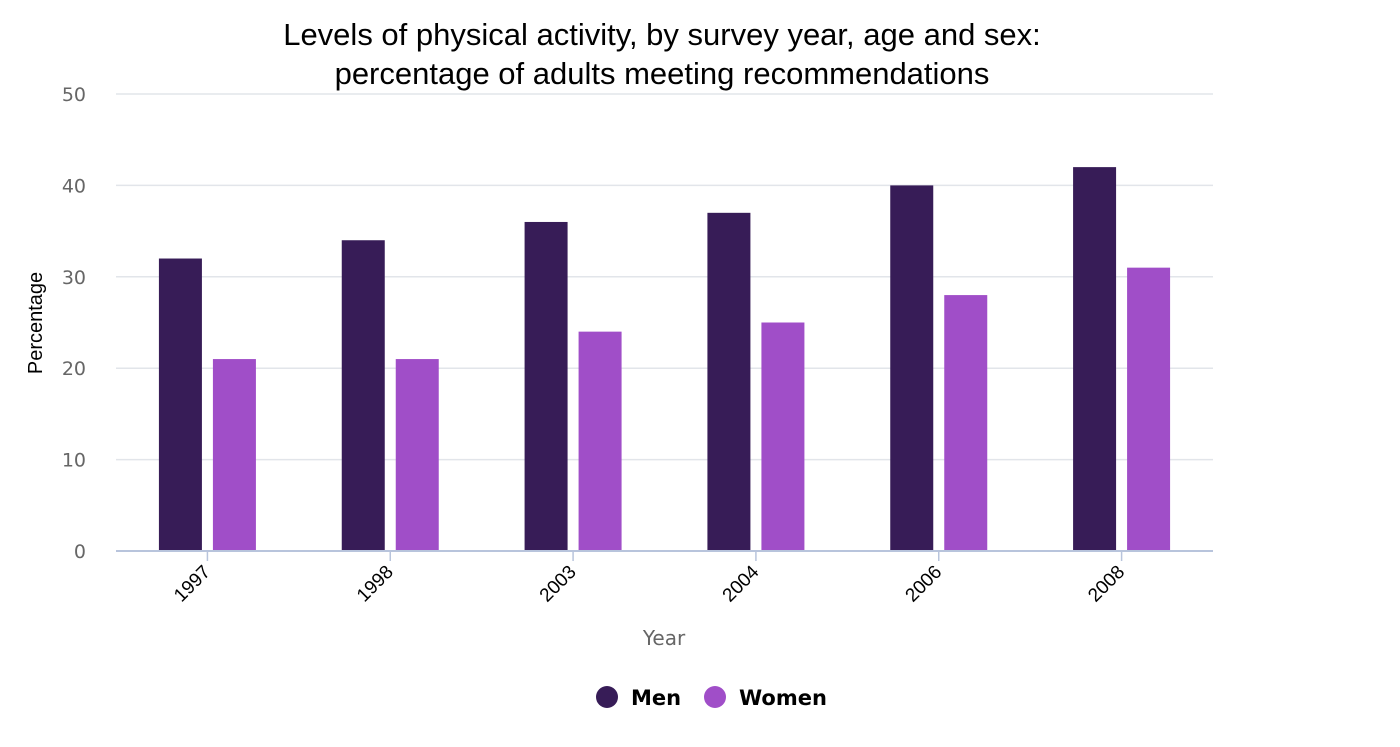 This screenshot has height=747, width=1400. Describe the element at coordinates (74, 369) in the screenshot. I see `y-tick-label: 20` at that location.